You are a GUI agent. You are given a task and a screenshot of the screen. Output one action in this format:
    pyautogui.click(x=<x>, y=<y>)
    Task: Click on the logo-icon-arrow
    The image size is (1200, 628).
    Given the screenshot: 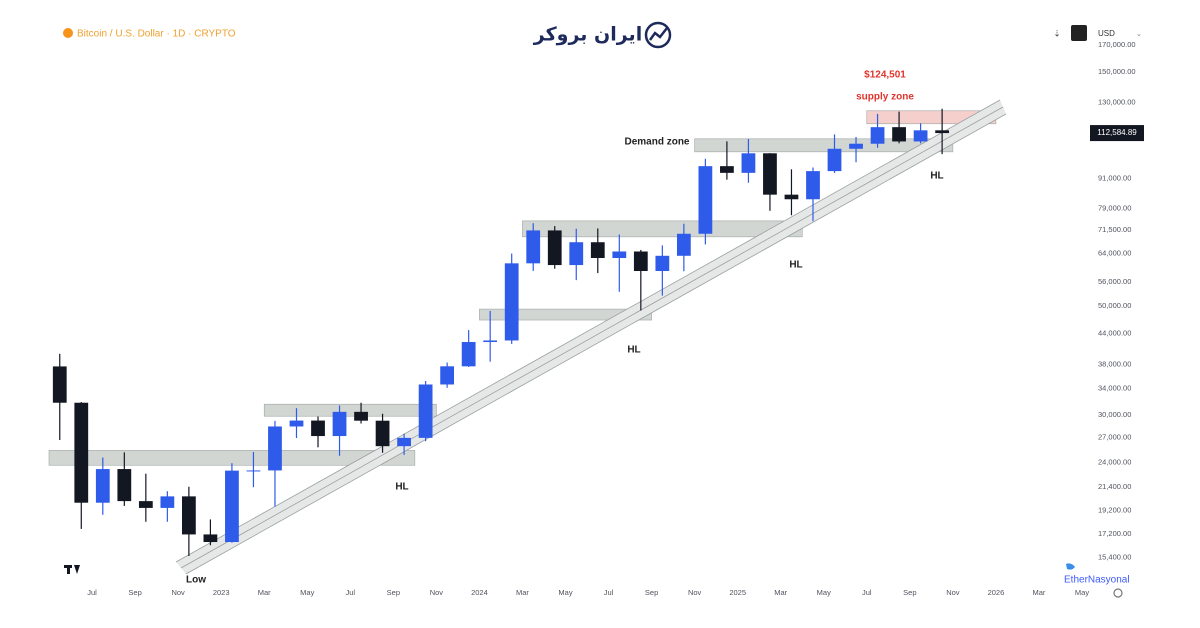 What is the action you would take?
    pyautogui.click(x=658, y=34)
    